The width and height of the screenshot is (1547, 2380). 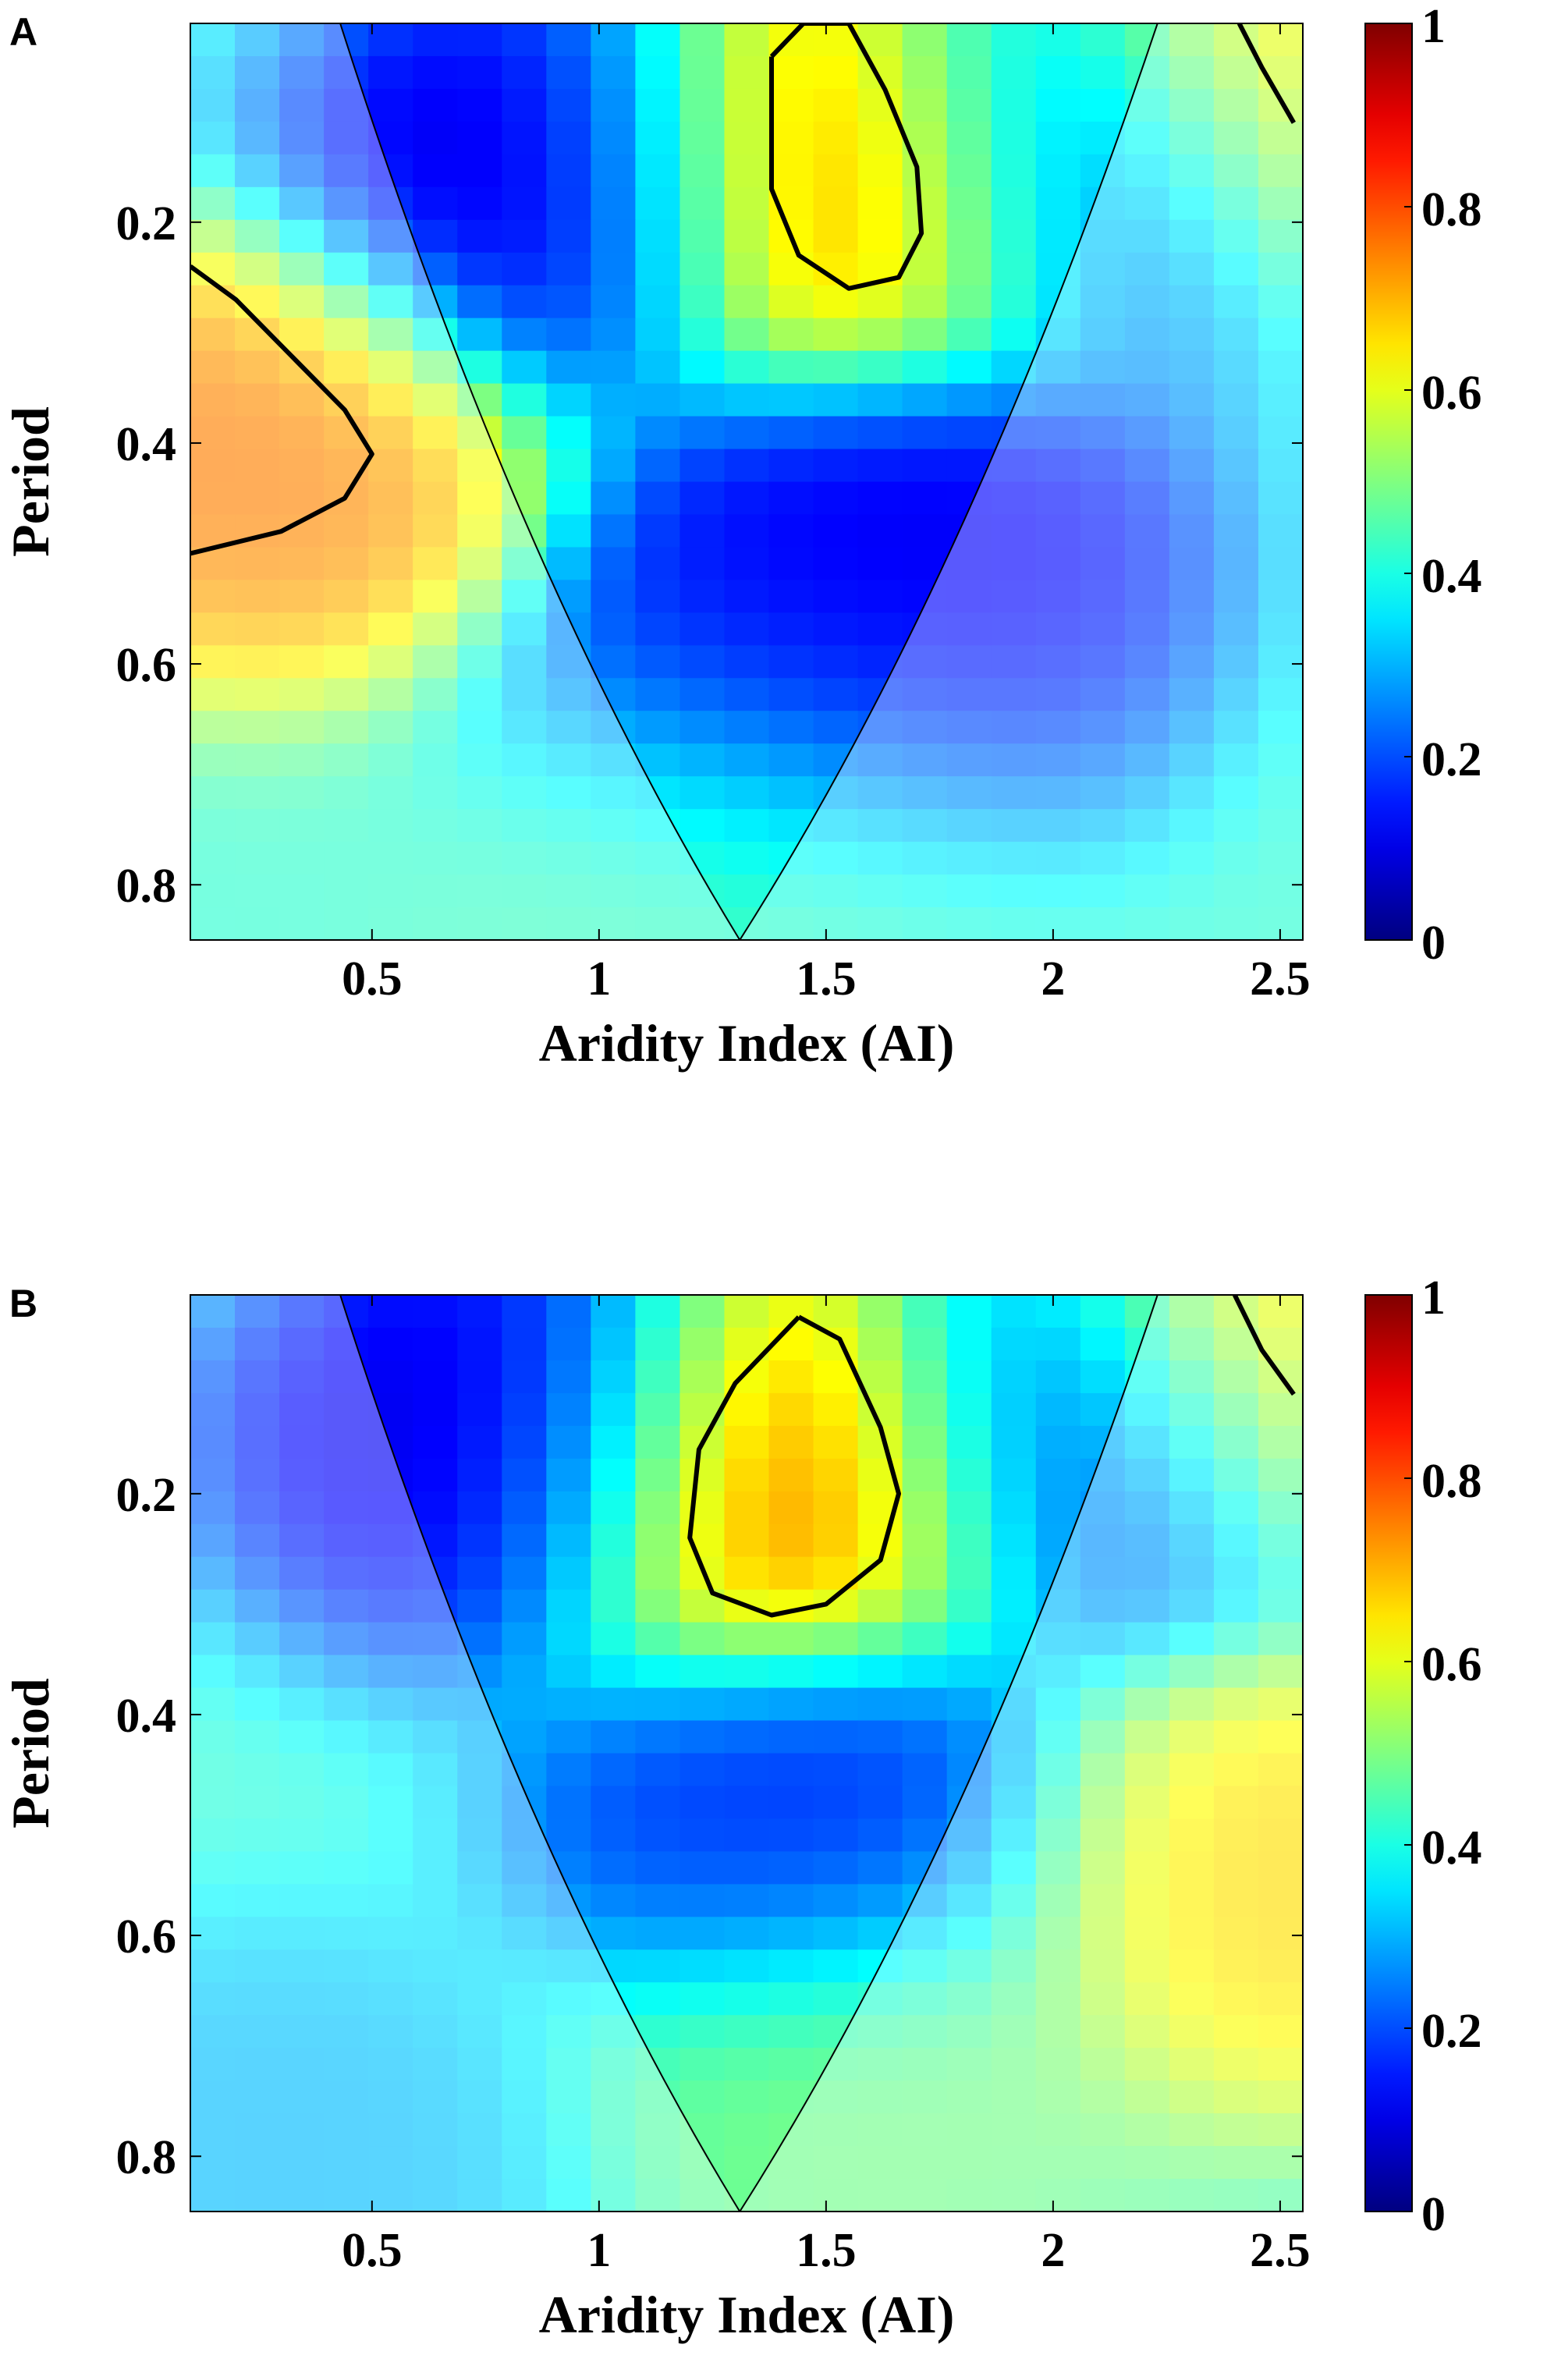 I want to click on y-tick-label: 0.2, so click(x=146, y=1496).